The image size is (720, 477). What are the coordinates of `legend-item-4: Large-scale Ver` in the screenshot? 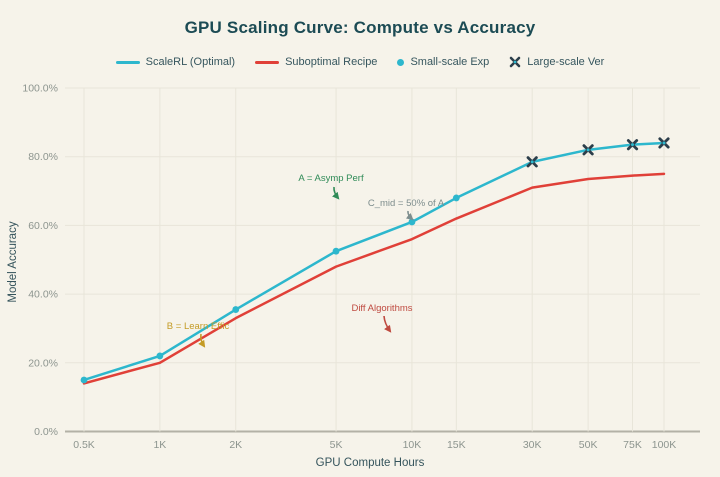 It's located at (556, 62).